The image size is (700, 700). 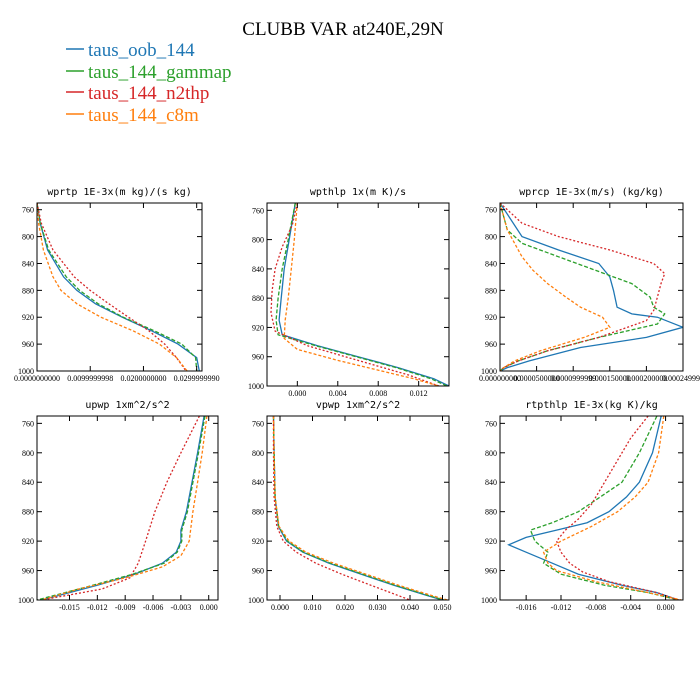 I want to click on x-tick-label: 0.008, so click(x=378, y=393).